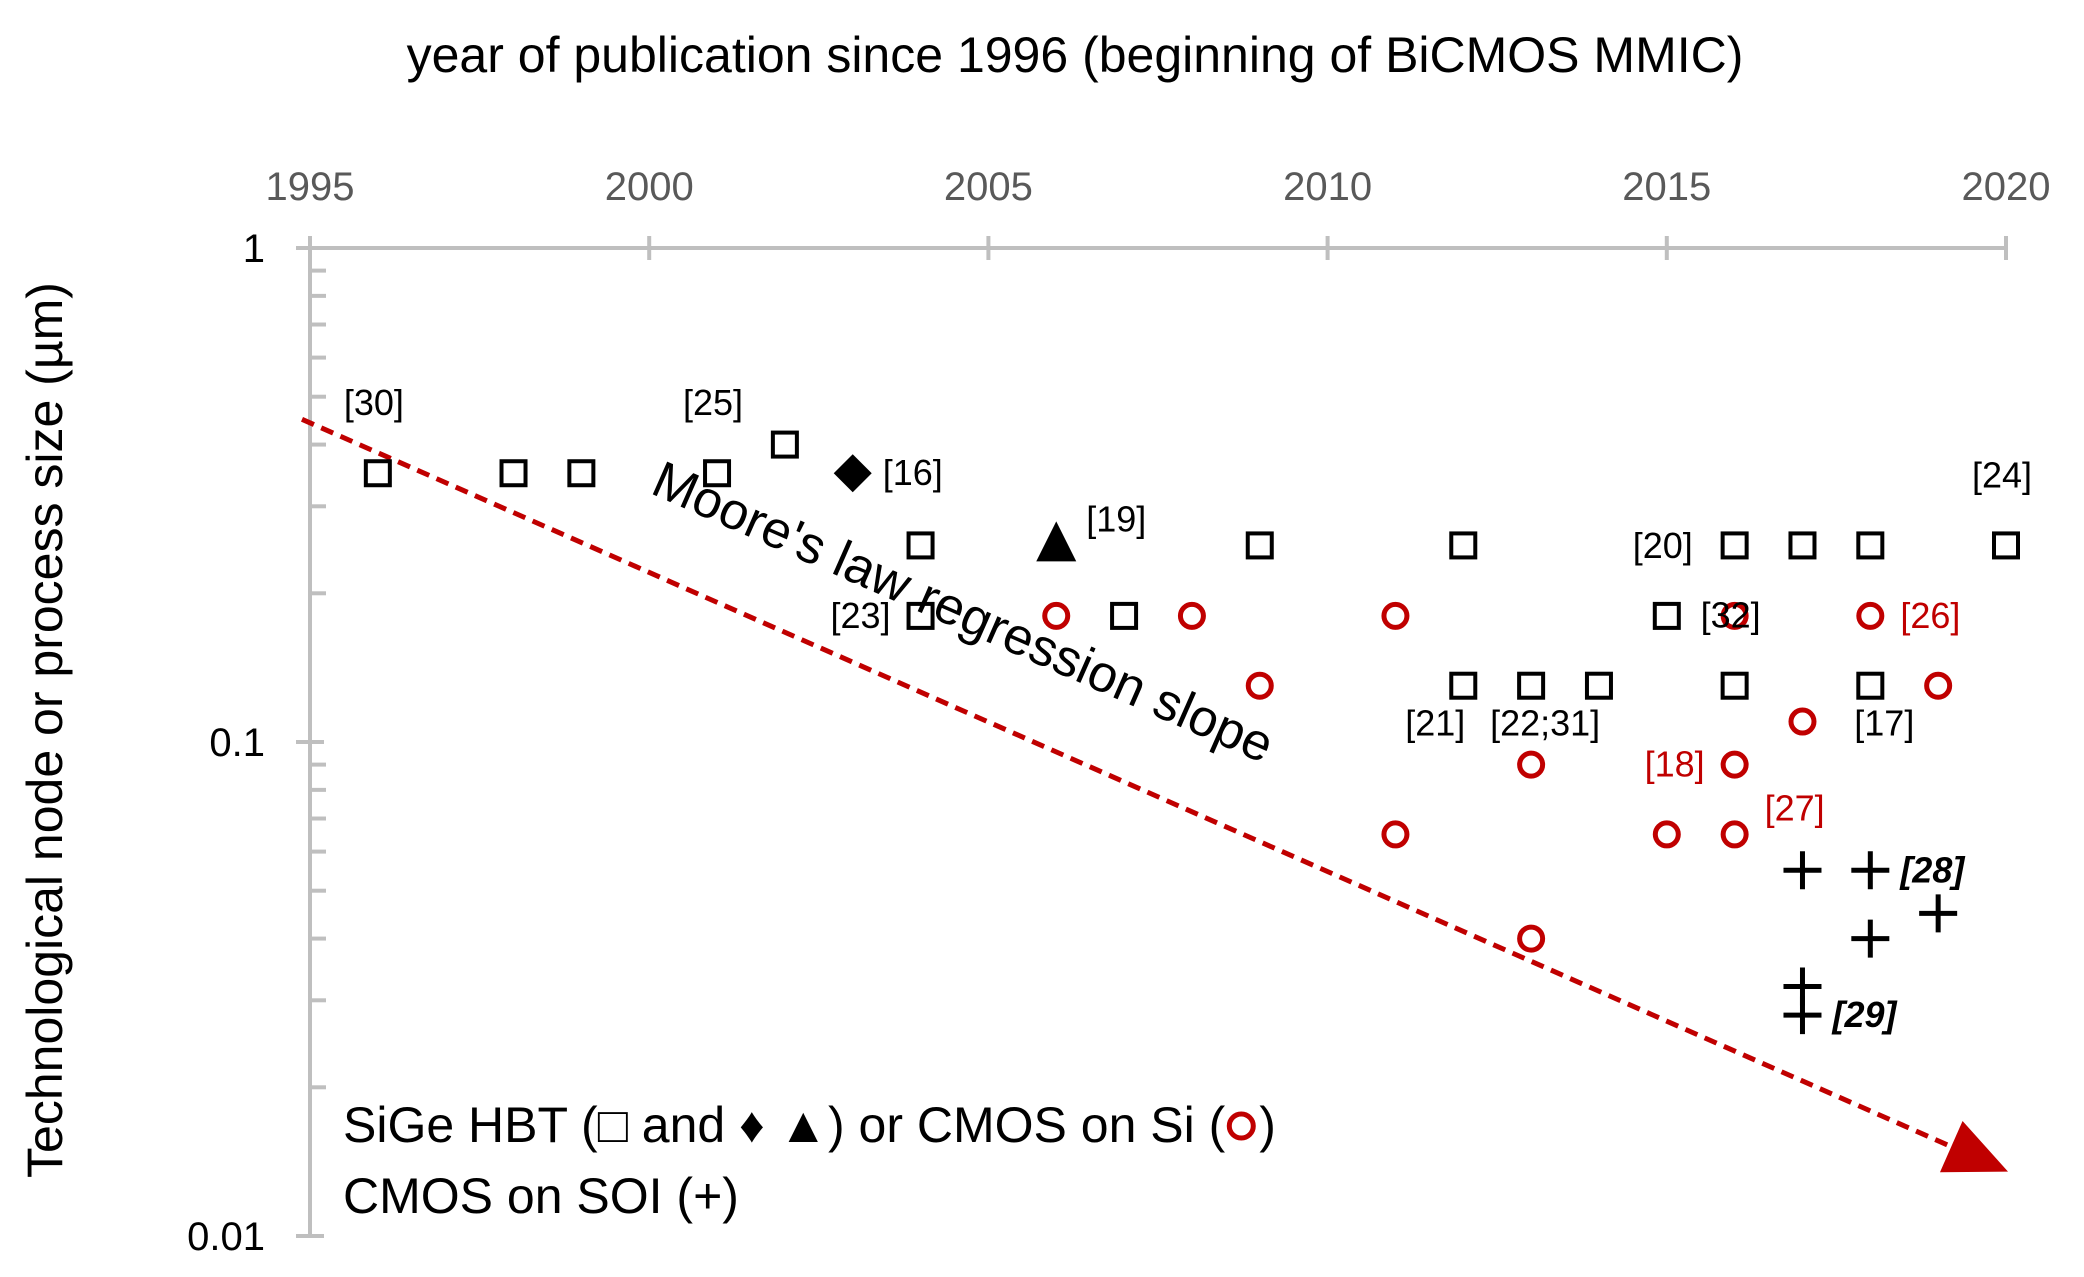 The image size is (2084, 1277). Describe the element at coordinates (226, 1237) in the screenshot. I see `y-tick-label: 0.01` at that location.